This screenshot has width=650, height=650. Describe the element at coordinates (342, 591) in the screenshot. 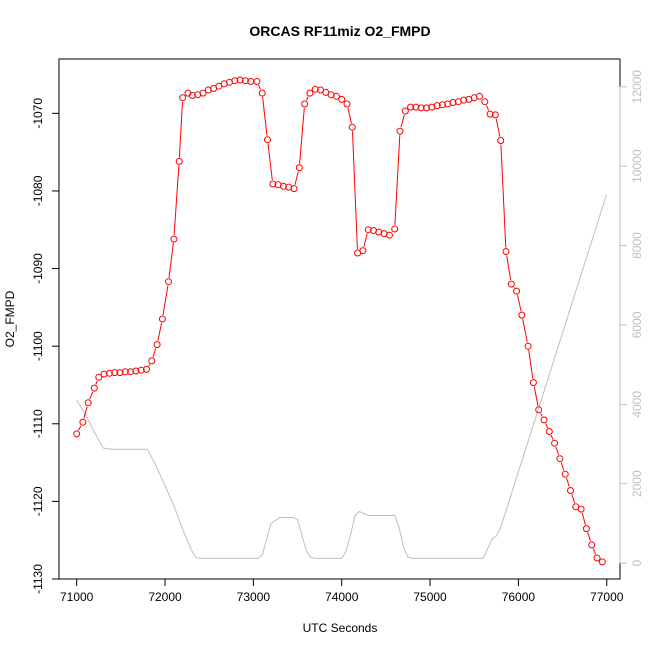

I see `x-axis: 71000 72000 73000 74000 75000 76000 77000` at that location.